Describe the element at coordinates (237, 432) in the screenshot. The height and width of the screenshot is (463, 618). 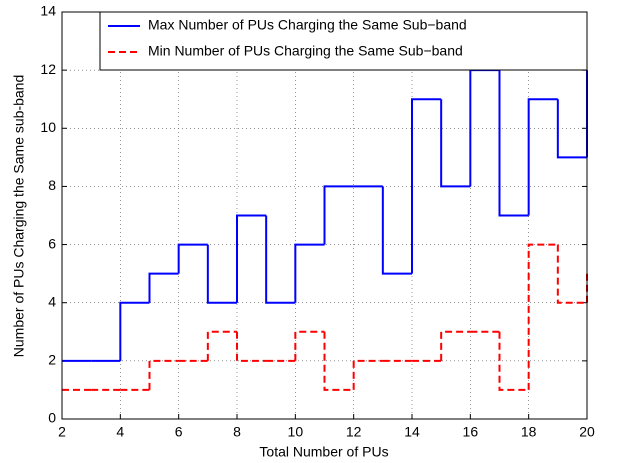
I see `x-tick-label: 8` at that location.